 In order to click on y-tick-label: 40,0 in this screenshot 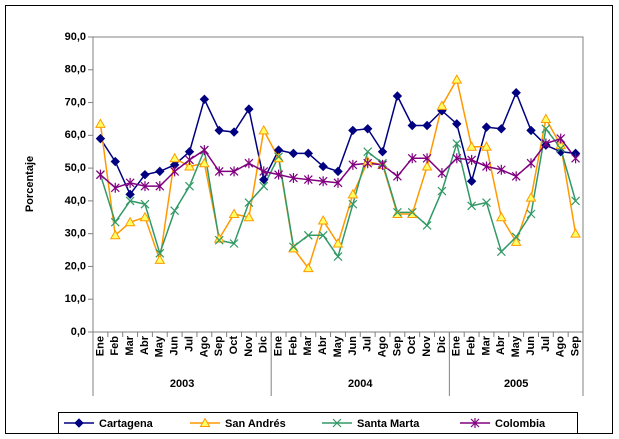, I will do `click(75, 201)`.